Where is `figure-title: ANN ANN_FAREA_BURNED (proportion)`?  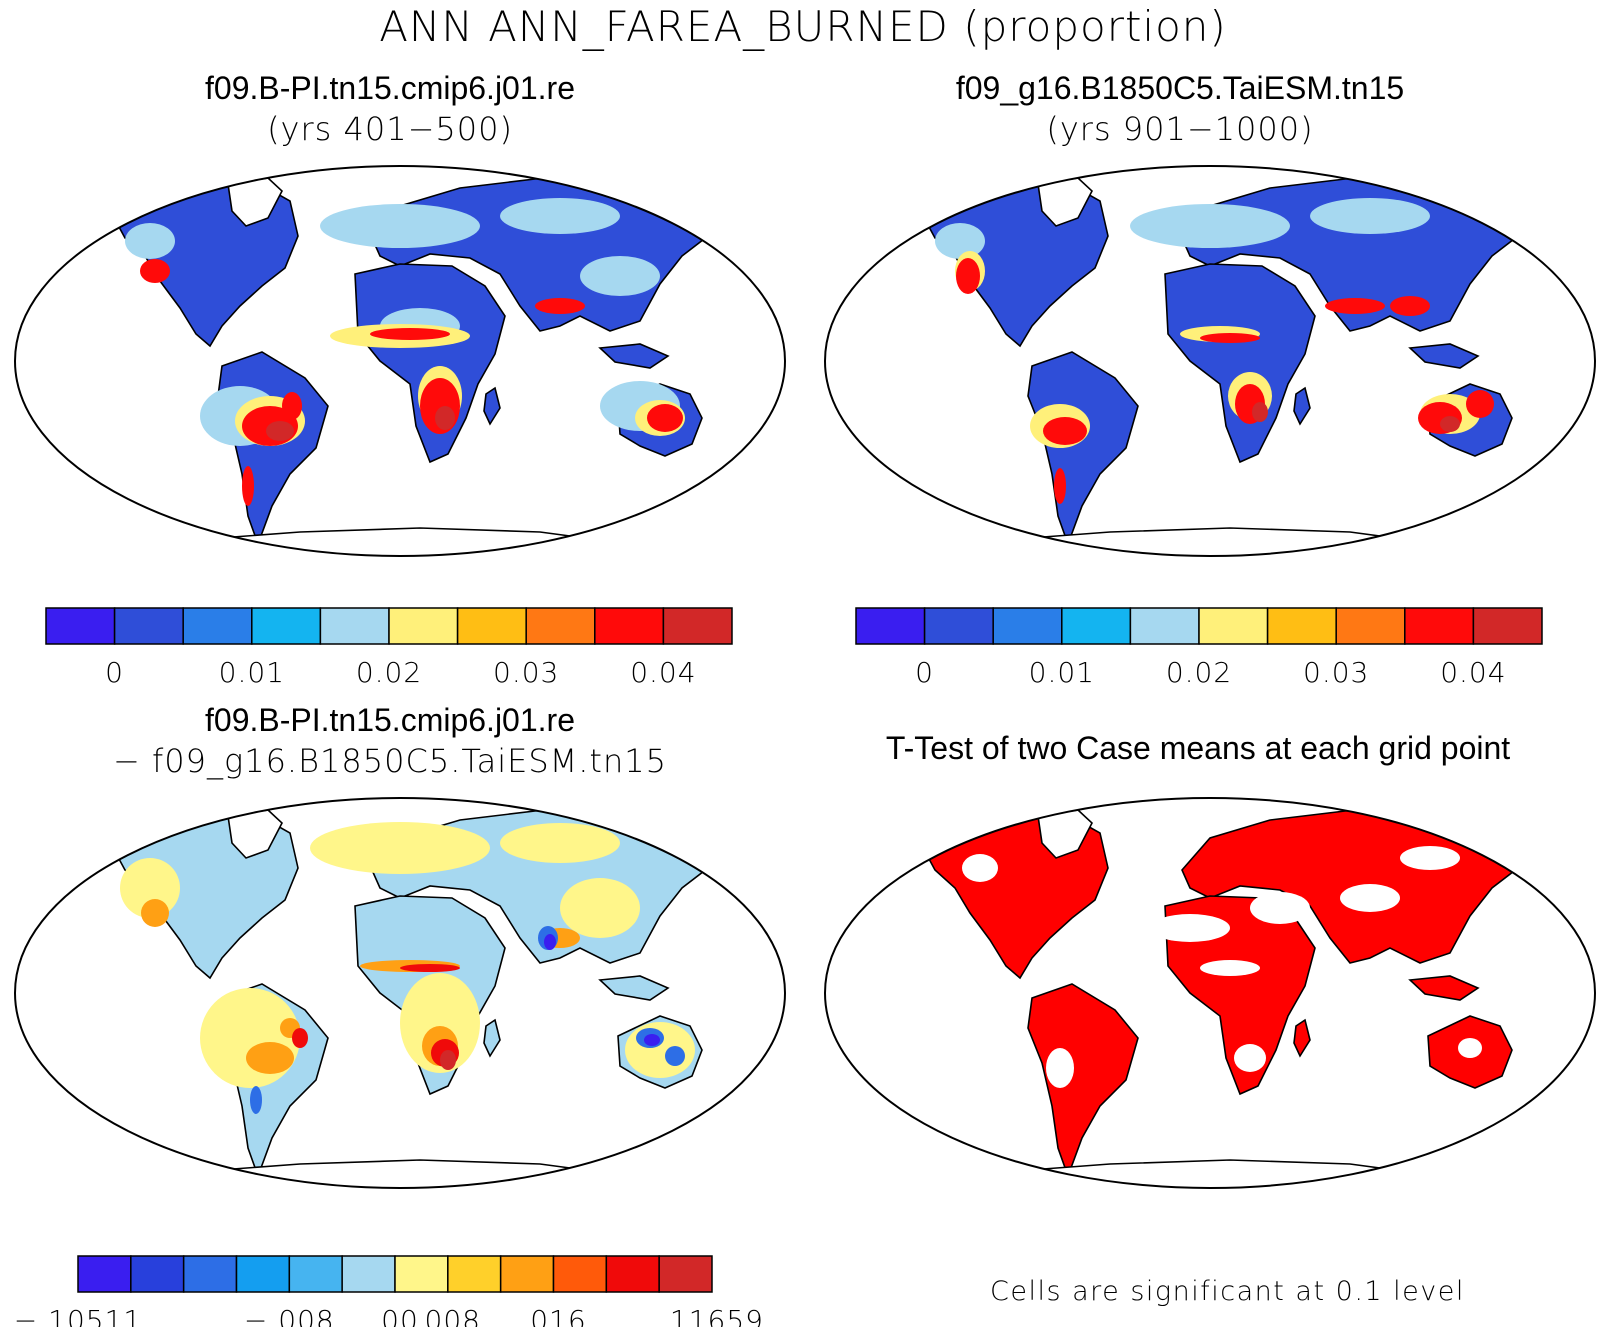
figure-title: ANN ANN_FAREA_BURNED (proportion) is located at coordinates (803, 26).